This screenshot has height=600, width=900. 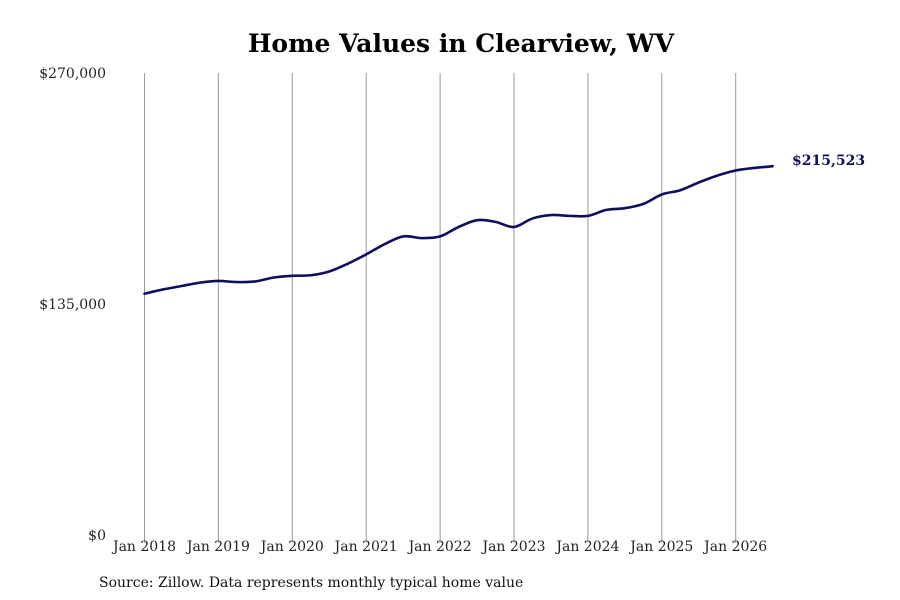 What do you see at coordinates (72, 74) in the screenshot?
I see `y-tick-label: $270,000` at bounding box center [72, 74].